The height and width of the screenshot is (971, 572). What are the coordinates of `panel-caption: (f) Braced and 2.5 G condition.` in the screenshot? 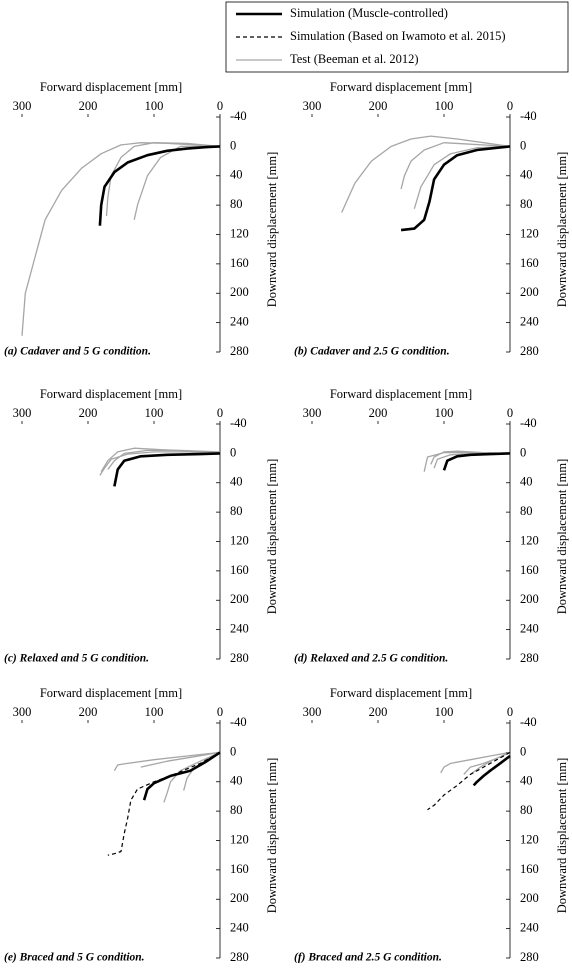 It's located at (368, 958).